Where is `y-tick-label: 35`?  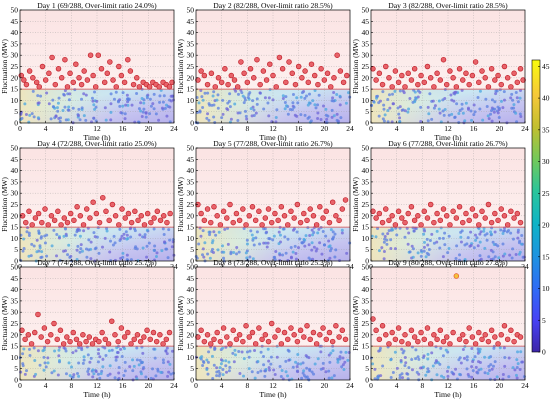
y-tick-label: 35 is located at coordinates (366, 43).